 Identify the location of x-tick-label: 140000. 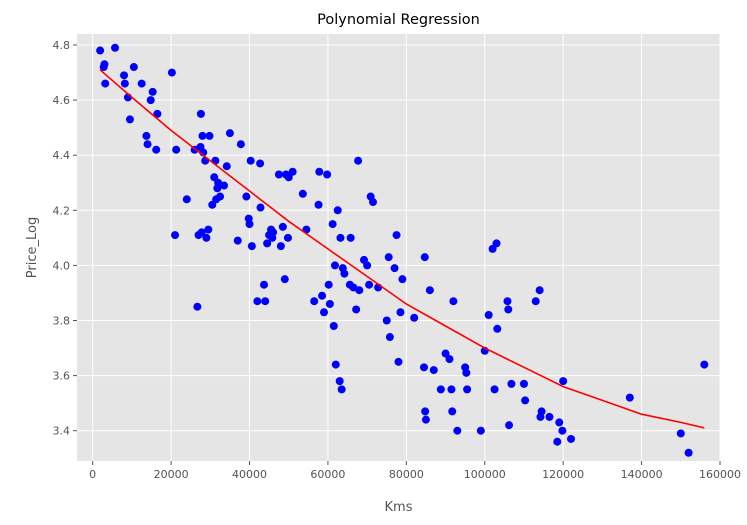
(642, 474).